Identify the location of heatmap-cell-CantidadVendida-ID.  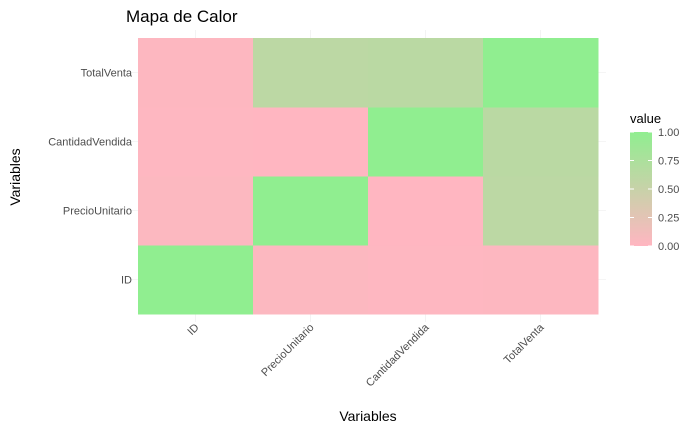
(196, 142).